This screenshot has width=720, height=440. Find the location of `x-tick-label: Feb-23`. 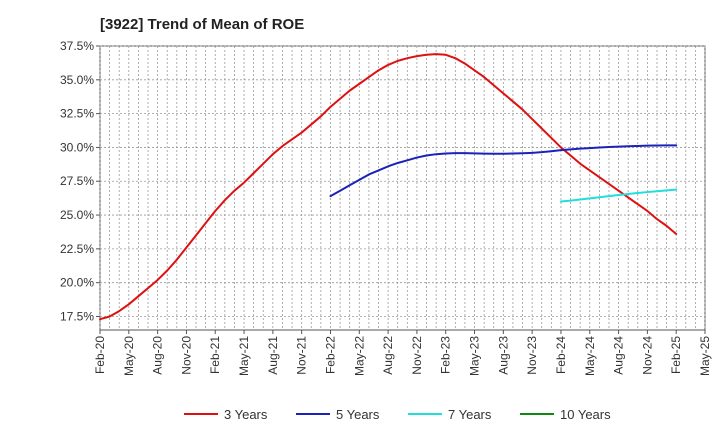

x-tick-label: Feb-23 is located at coordinates (446, 355).